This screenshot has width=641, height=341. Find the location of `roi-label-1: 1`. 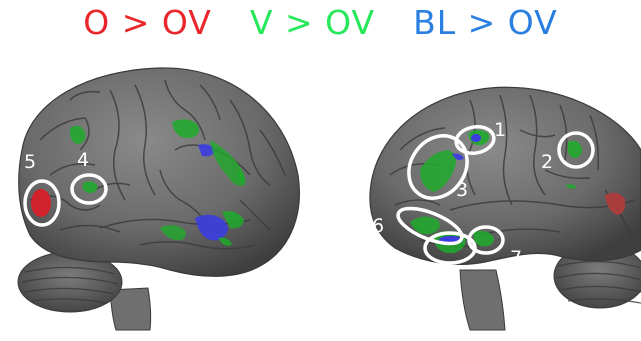

roi-label-1: 1 is located at coordinates (500, 130).